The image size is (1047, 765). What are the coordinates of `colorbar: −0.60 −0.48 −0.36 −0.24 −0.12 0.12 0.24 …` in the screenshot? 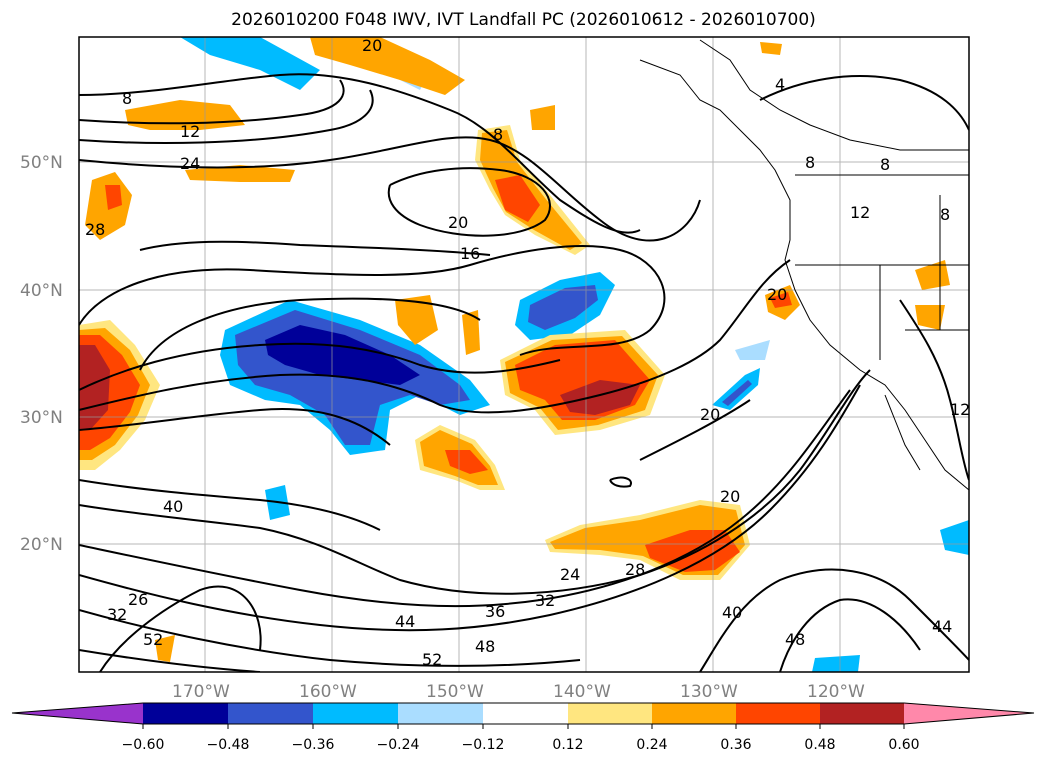 It's located at (523, 727).